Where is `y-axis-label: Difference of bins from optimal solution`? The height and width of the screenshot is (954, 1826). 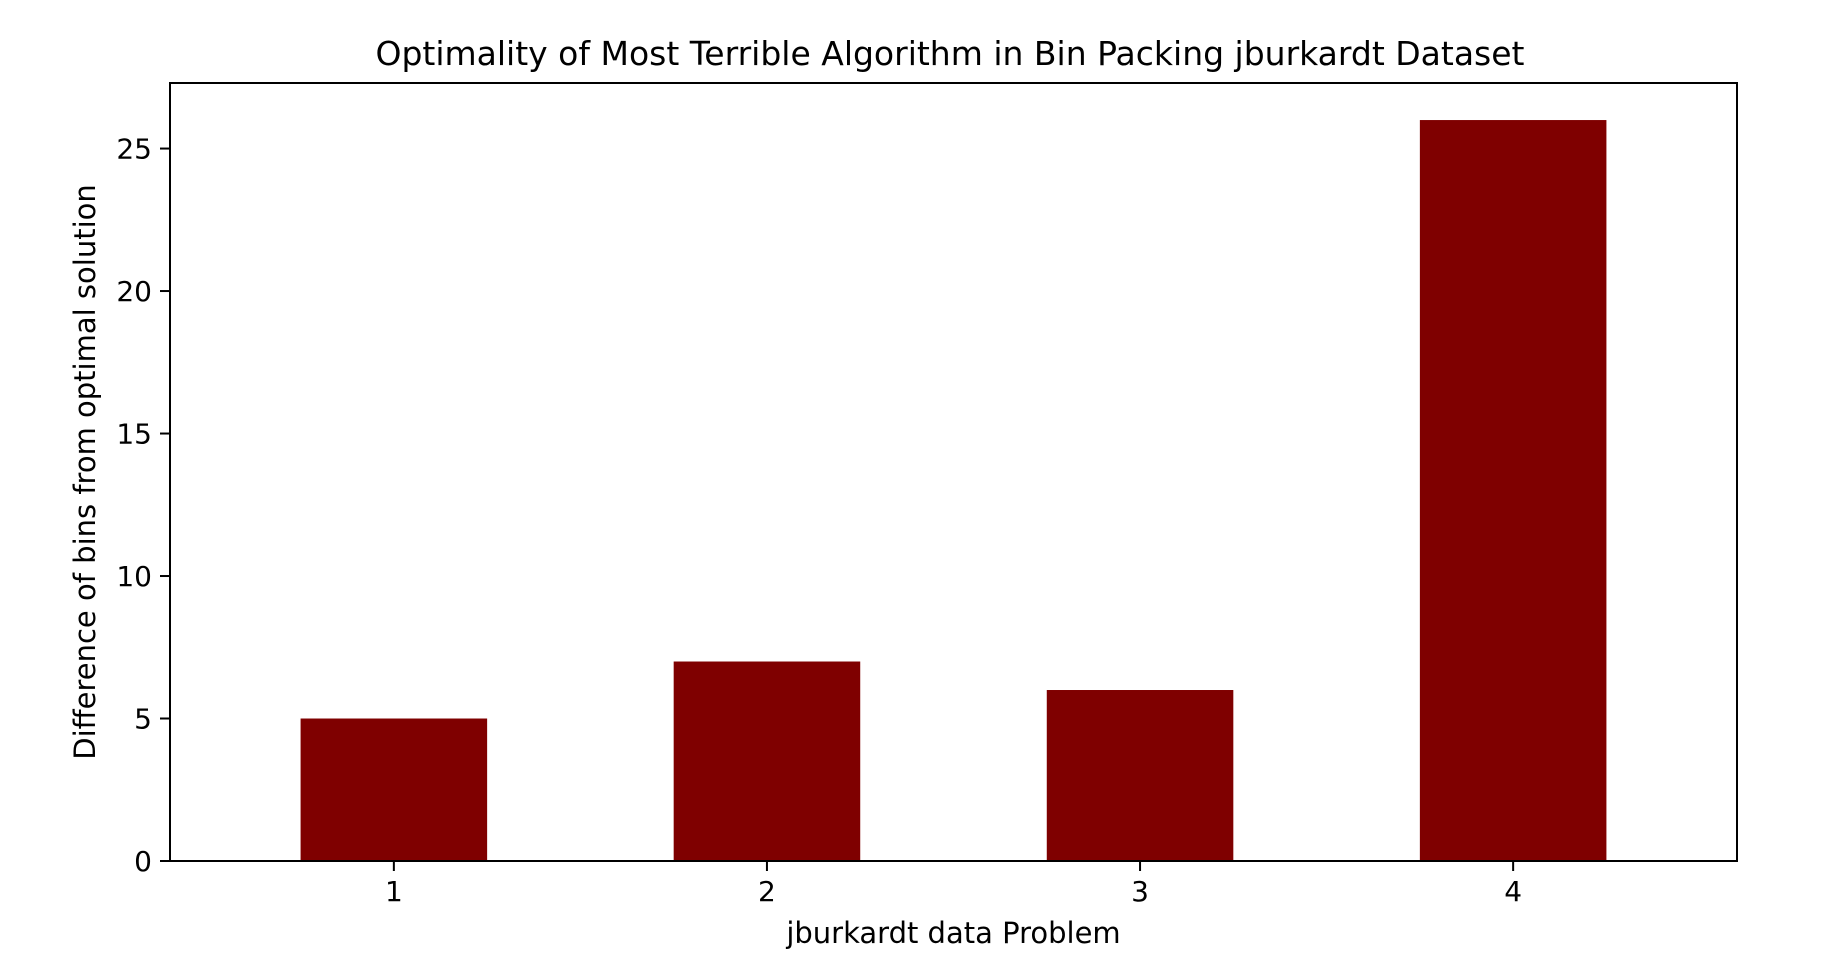
y-axis-label: Difference of bins from optimal solution is located at coordinates (85, 471).